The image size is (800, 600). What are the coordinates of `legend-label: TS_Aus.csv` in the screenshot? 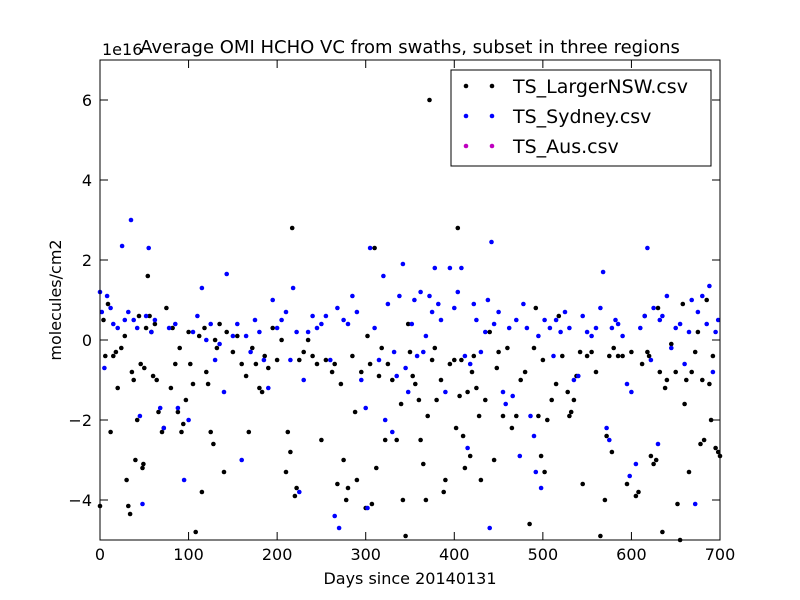 It's located at (565, 147).